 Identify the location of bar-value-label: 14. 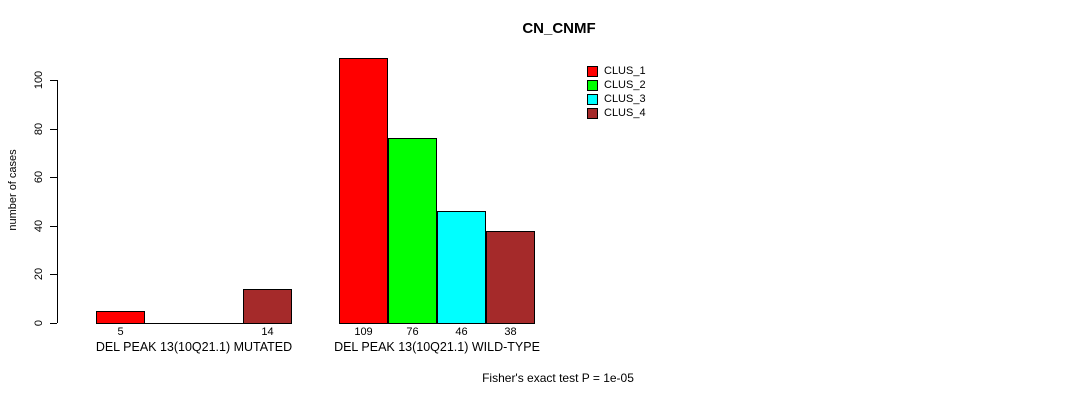
(267, 332).